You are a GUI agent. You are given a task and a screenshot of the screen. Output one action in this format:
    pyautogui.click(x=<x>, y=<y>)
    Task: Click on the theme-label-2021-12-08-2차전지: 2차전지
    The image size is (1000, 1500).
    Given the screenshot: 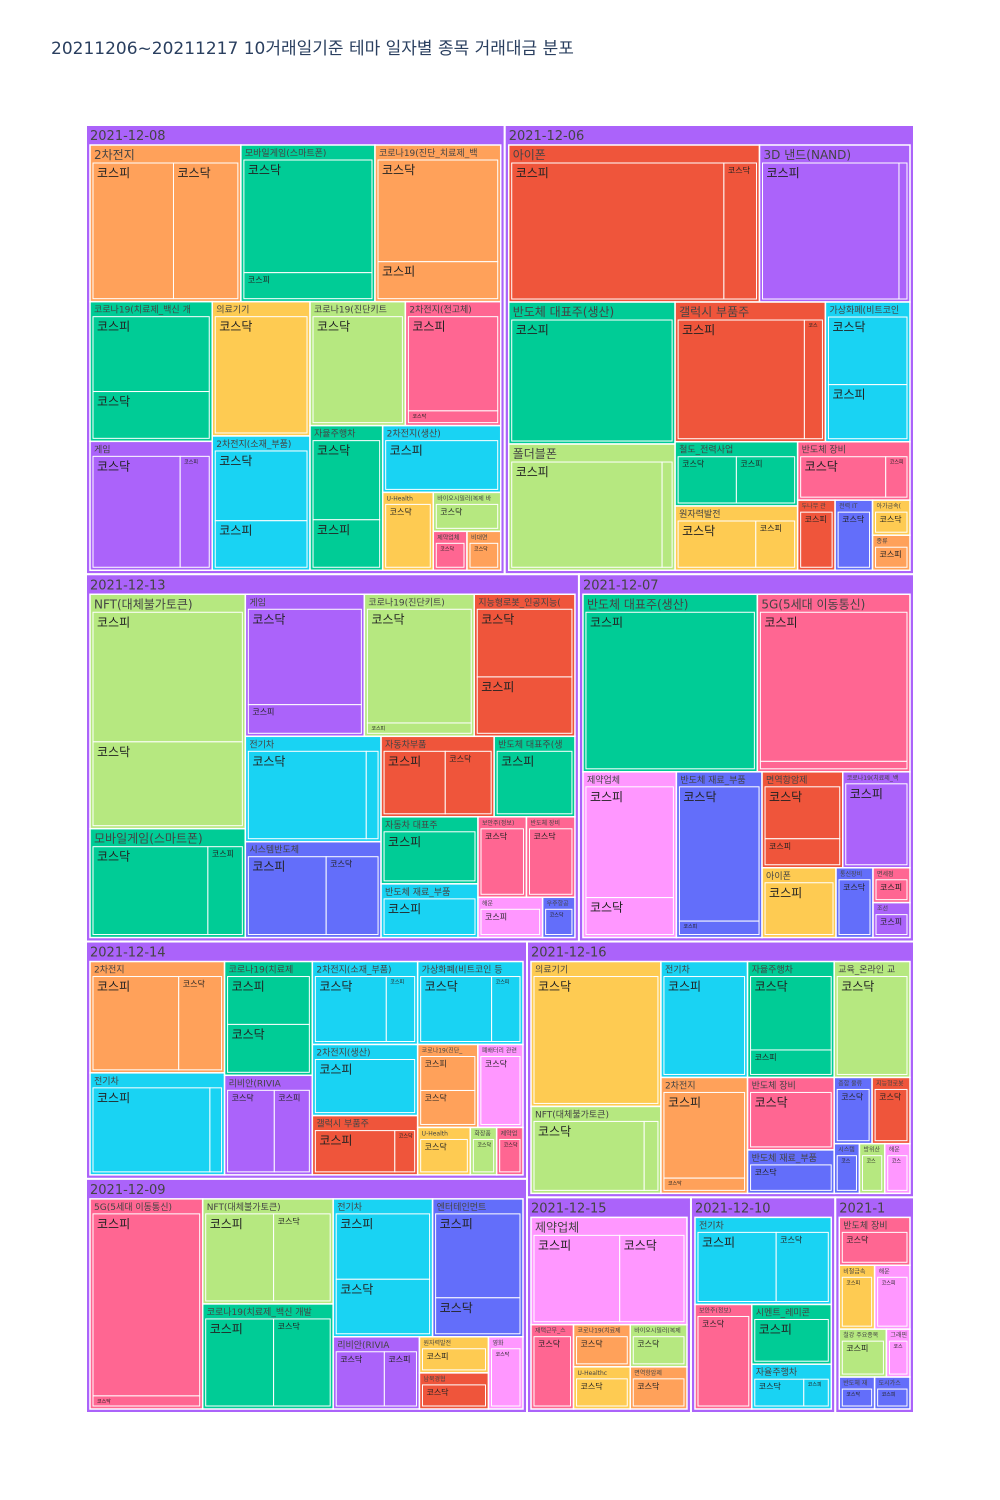 What is the action you would take?
    pyautogui.click(x=114, y=155)
    